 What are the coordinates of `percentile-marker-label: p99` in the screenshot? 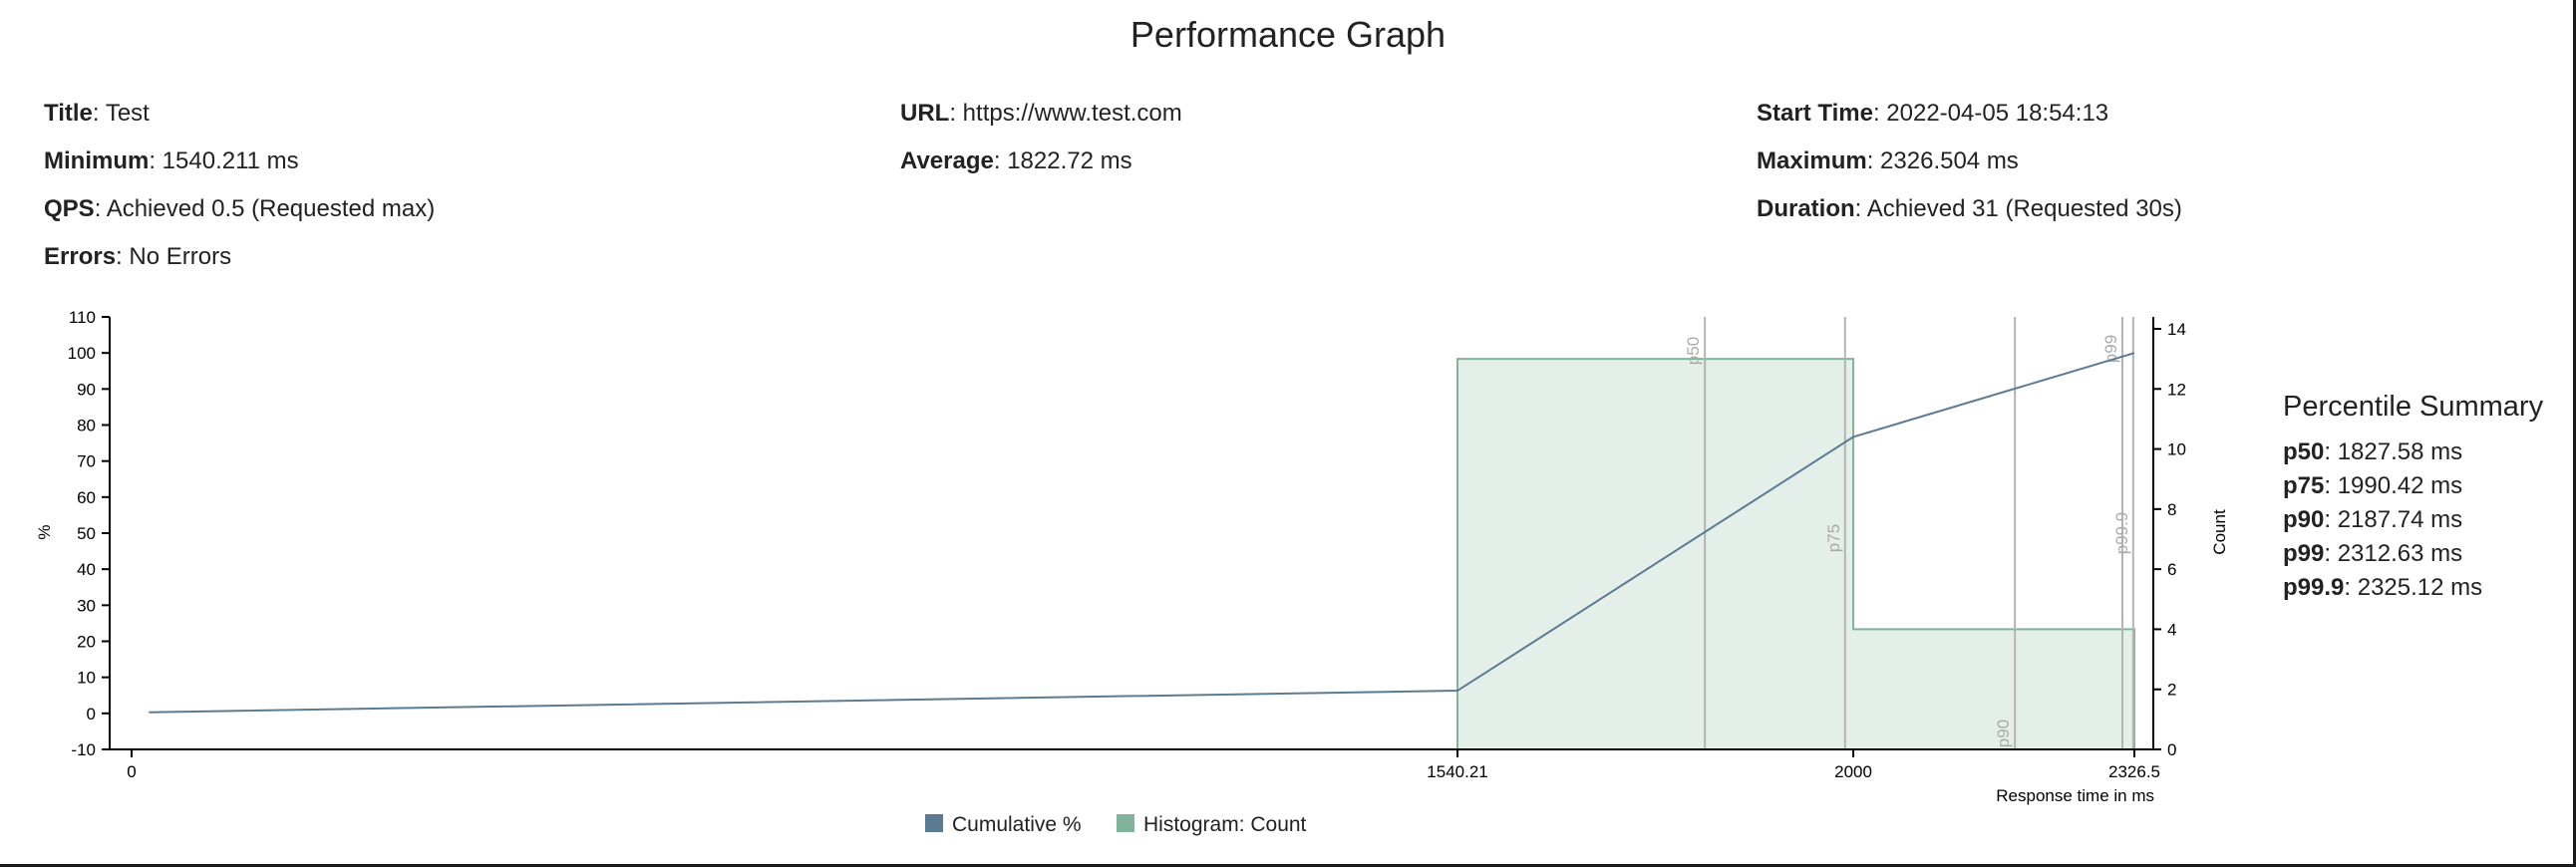 It's located at (2110, 349).